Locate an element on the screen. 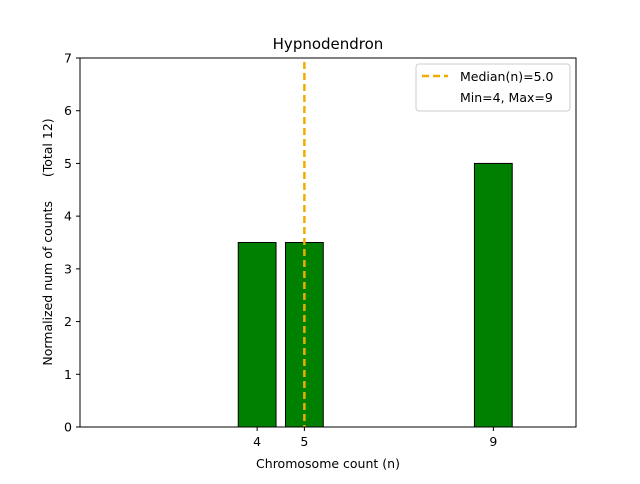 The width and height of the screenshot is (640, 484). y-axis-label: Normalized num of counts (Total 12) is located at coordinates (47, 241).